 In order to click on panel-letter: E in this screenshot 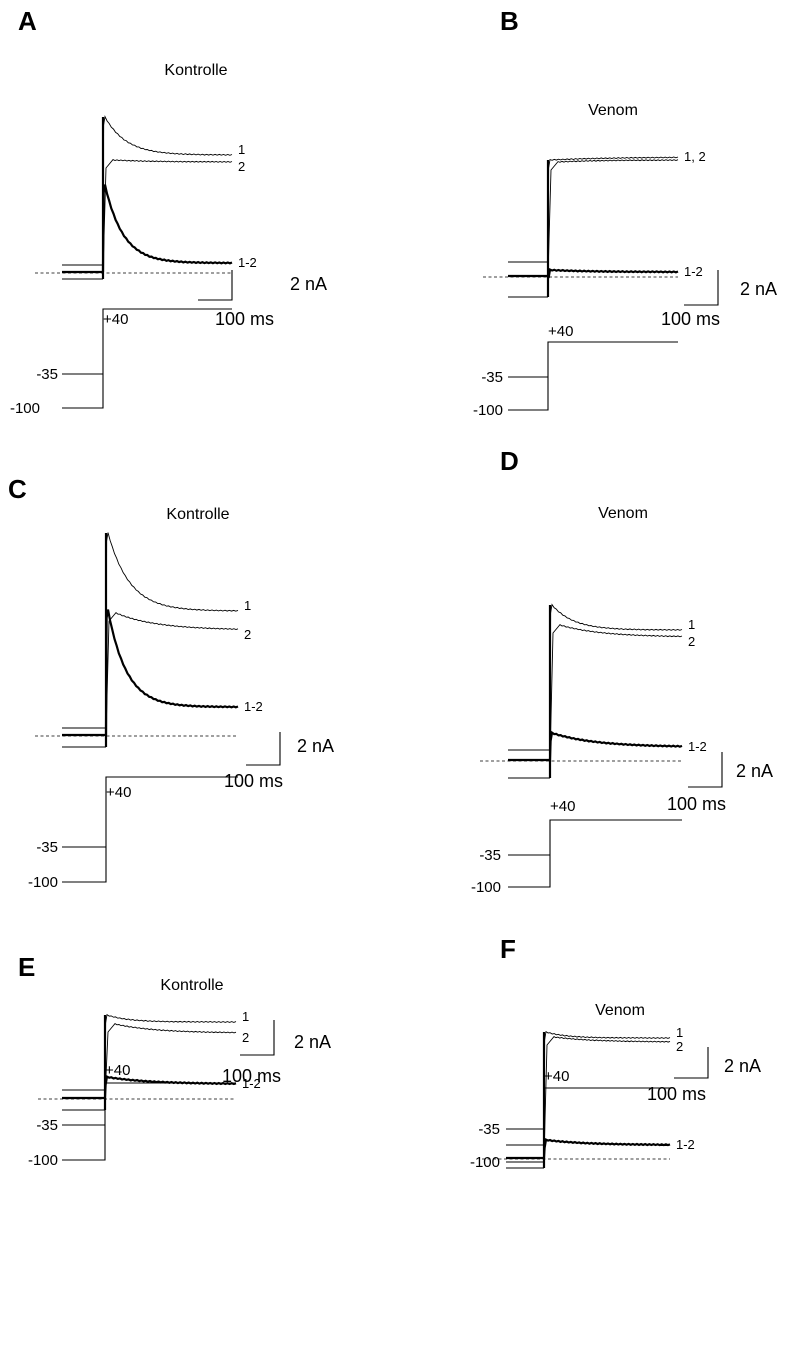, I will do `click(26, 967)`.